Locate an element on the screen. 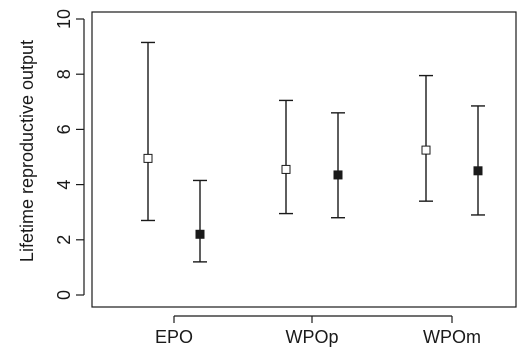 The image size is (518, 349). x-tick-label: EPO is located at coordinates (174, 337).